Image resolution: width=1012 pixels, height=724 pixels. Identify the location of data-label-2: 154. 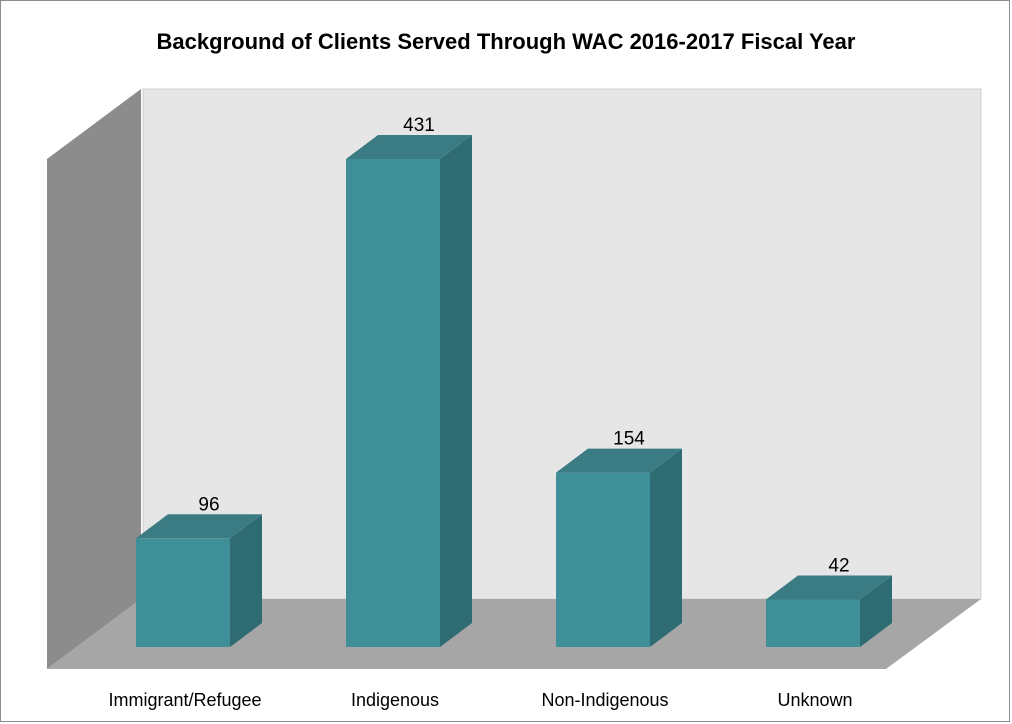
(629, 439).